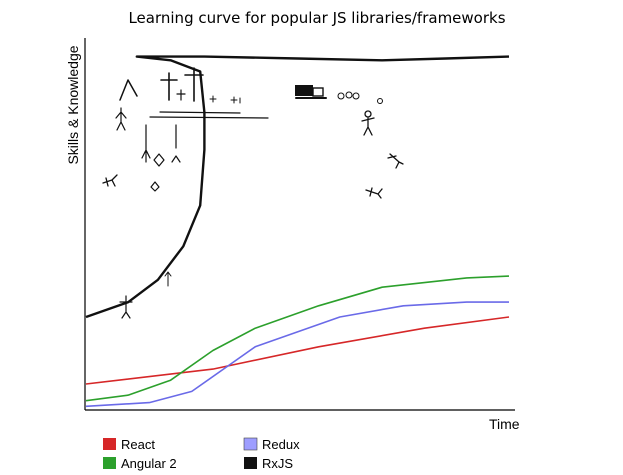 The width and height of the screenshot is (623, 475). Describe the element at coordinates (504, 424) in the screenshot. I see `x-axis-label: Time` at that location.